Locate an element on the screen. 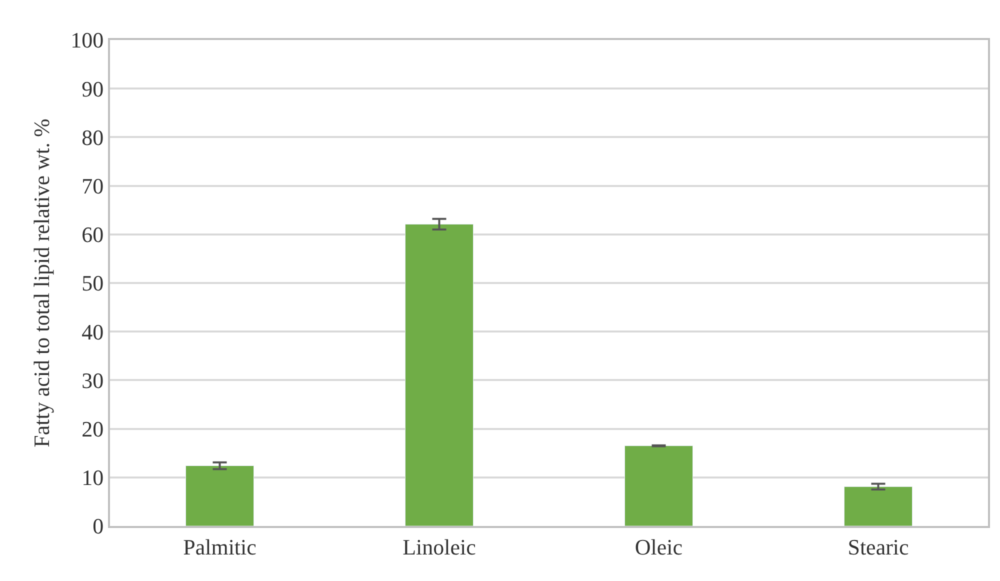  y-tick-label: 40 is located at coordinates (93, 331).